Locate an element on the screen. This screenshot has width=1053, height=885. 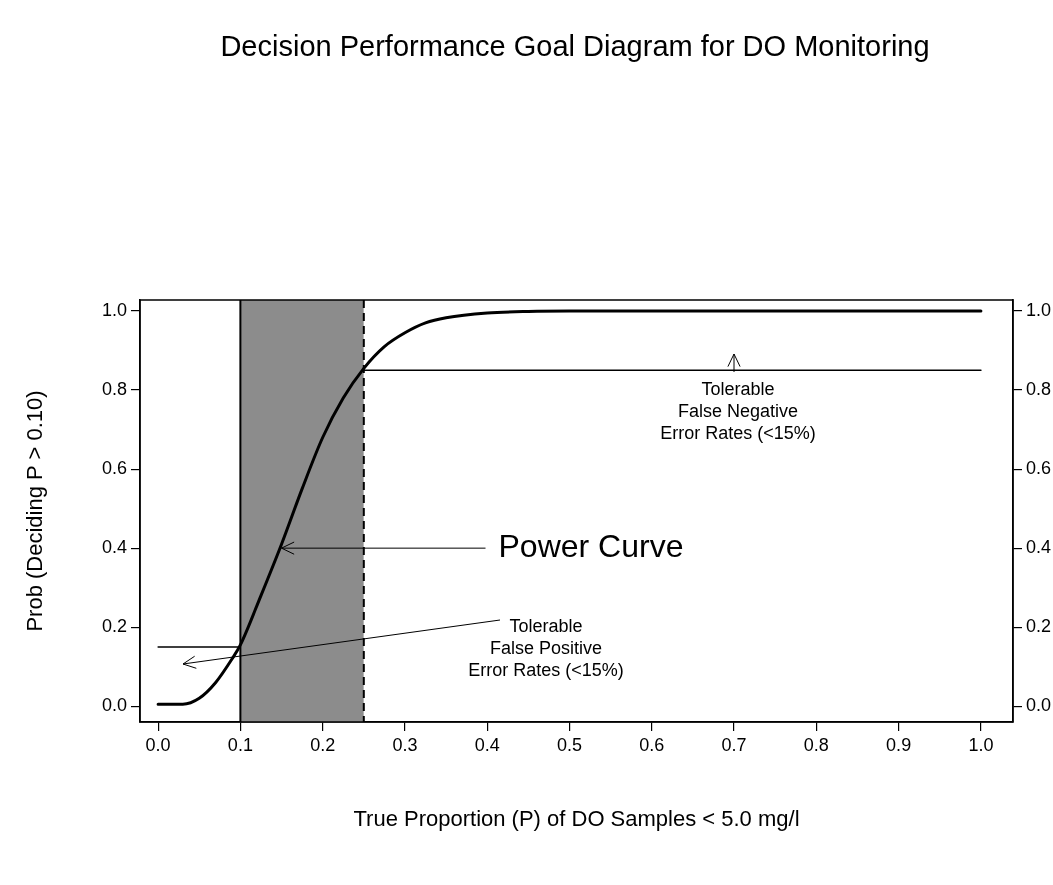
x-tick-label: 1.0 is located at coordinates (981, 744).